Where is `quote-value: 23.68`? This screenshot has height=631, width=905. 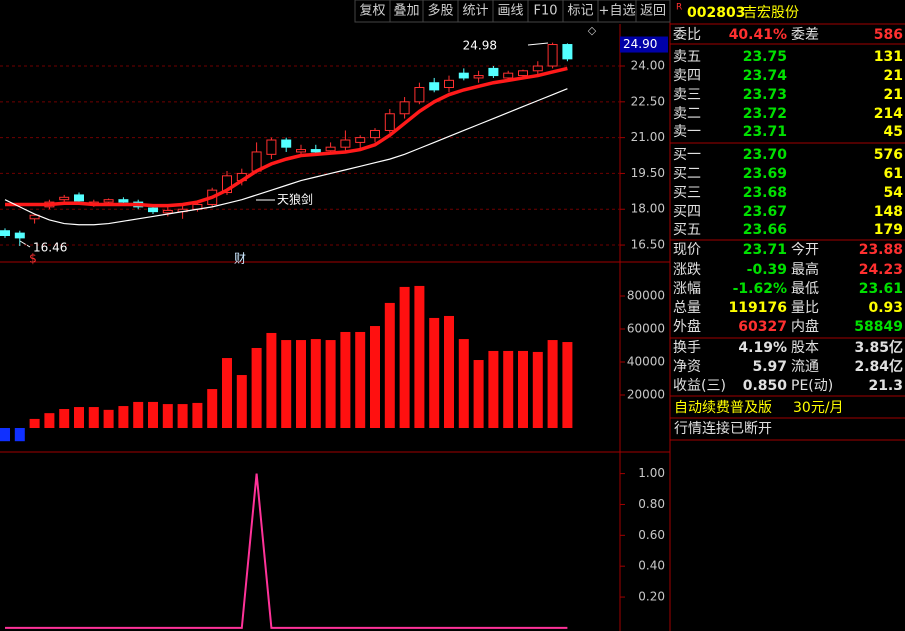 quote-value: 23.68 is located at coordinates (765, 193).